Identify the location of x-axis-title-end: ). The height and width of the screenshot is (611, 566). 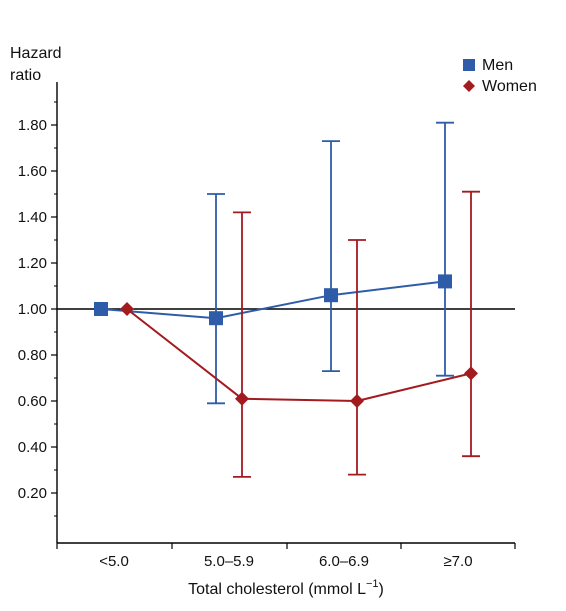
(381, 589).